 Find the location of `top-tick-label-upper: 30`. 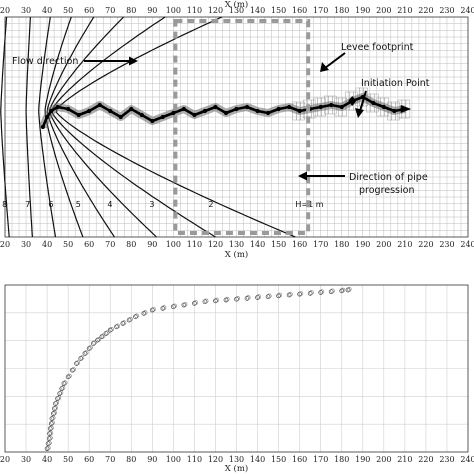

top-tick-label-upper: 30 is located at coordinates (26, 10).